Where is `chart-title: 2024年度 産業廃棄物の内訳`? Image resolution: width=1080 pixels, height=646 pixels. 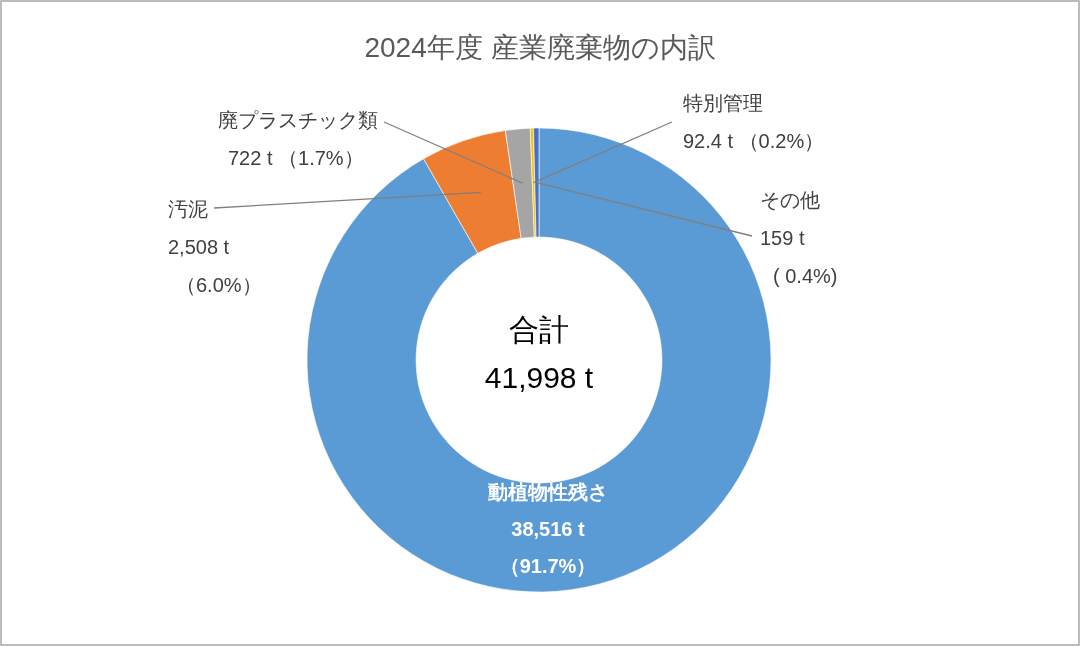 chart-title: 2024年度 産業廃棄物の内訳 is located at coordinates (540, 47).